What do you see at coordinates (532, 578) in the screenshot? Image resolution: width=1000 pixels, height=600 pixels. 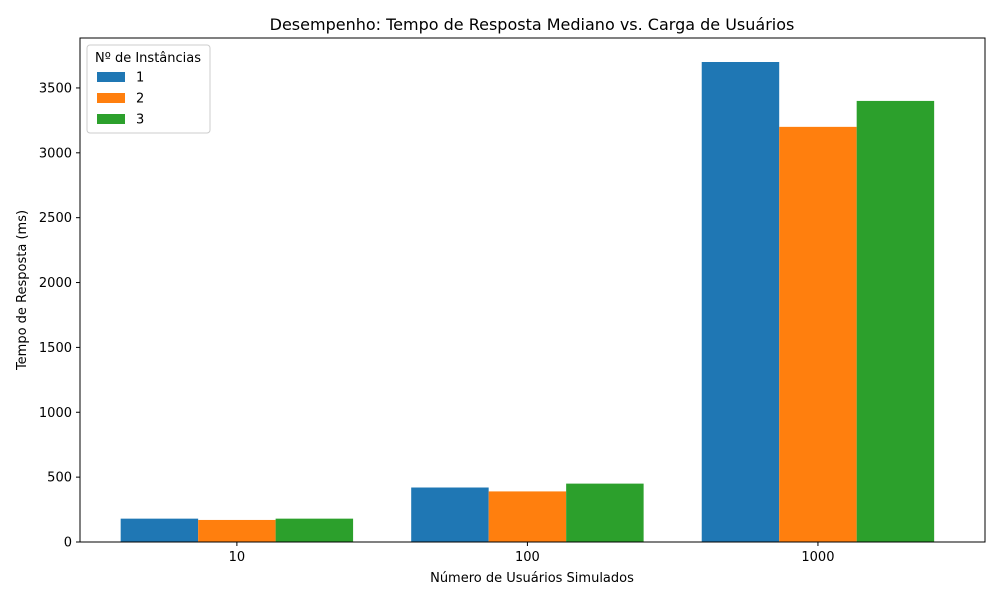 I see `x-axis-label: Número de Usuários Simulados` at bounding box center [532, 578].